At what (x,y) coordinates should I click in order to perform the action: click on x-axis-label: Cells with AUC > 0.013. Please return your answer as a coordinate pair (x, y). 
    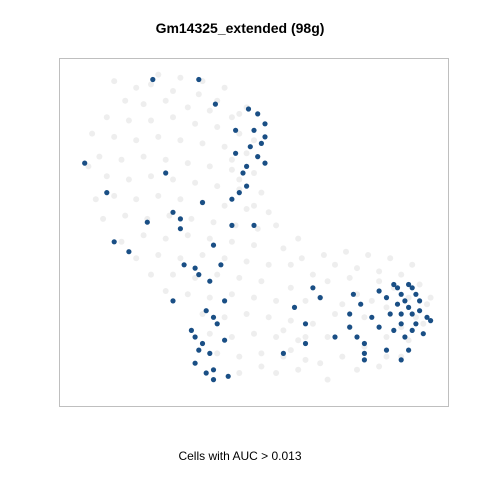
    Looking at the image, I should click on (240, 456).